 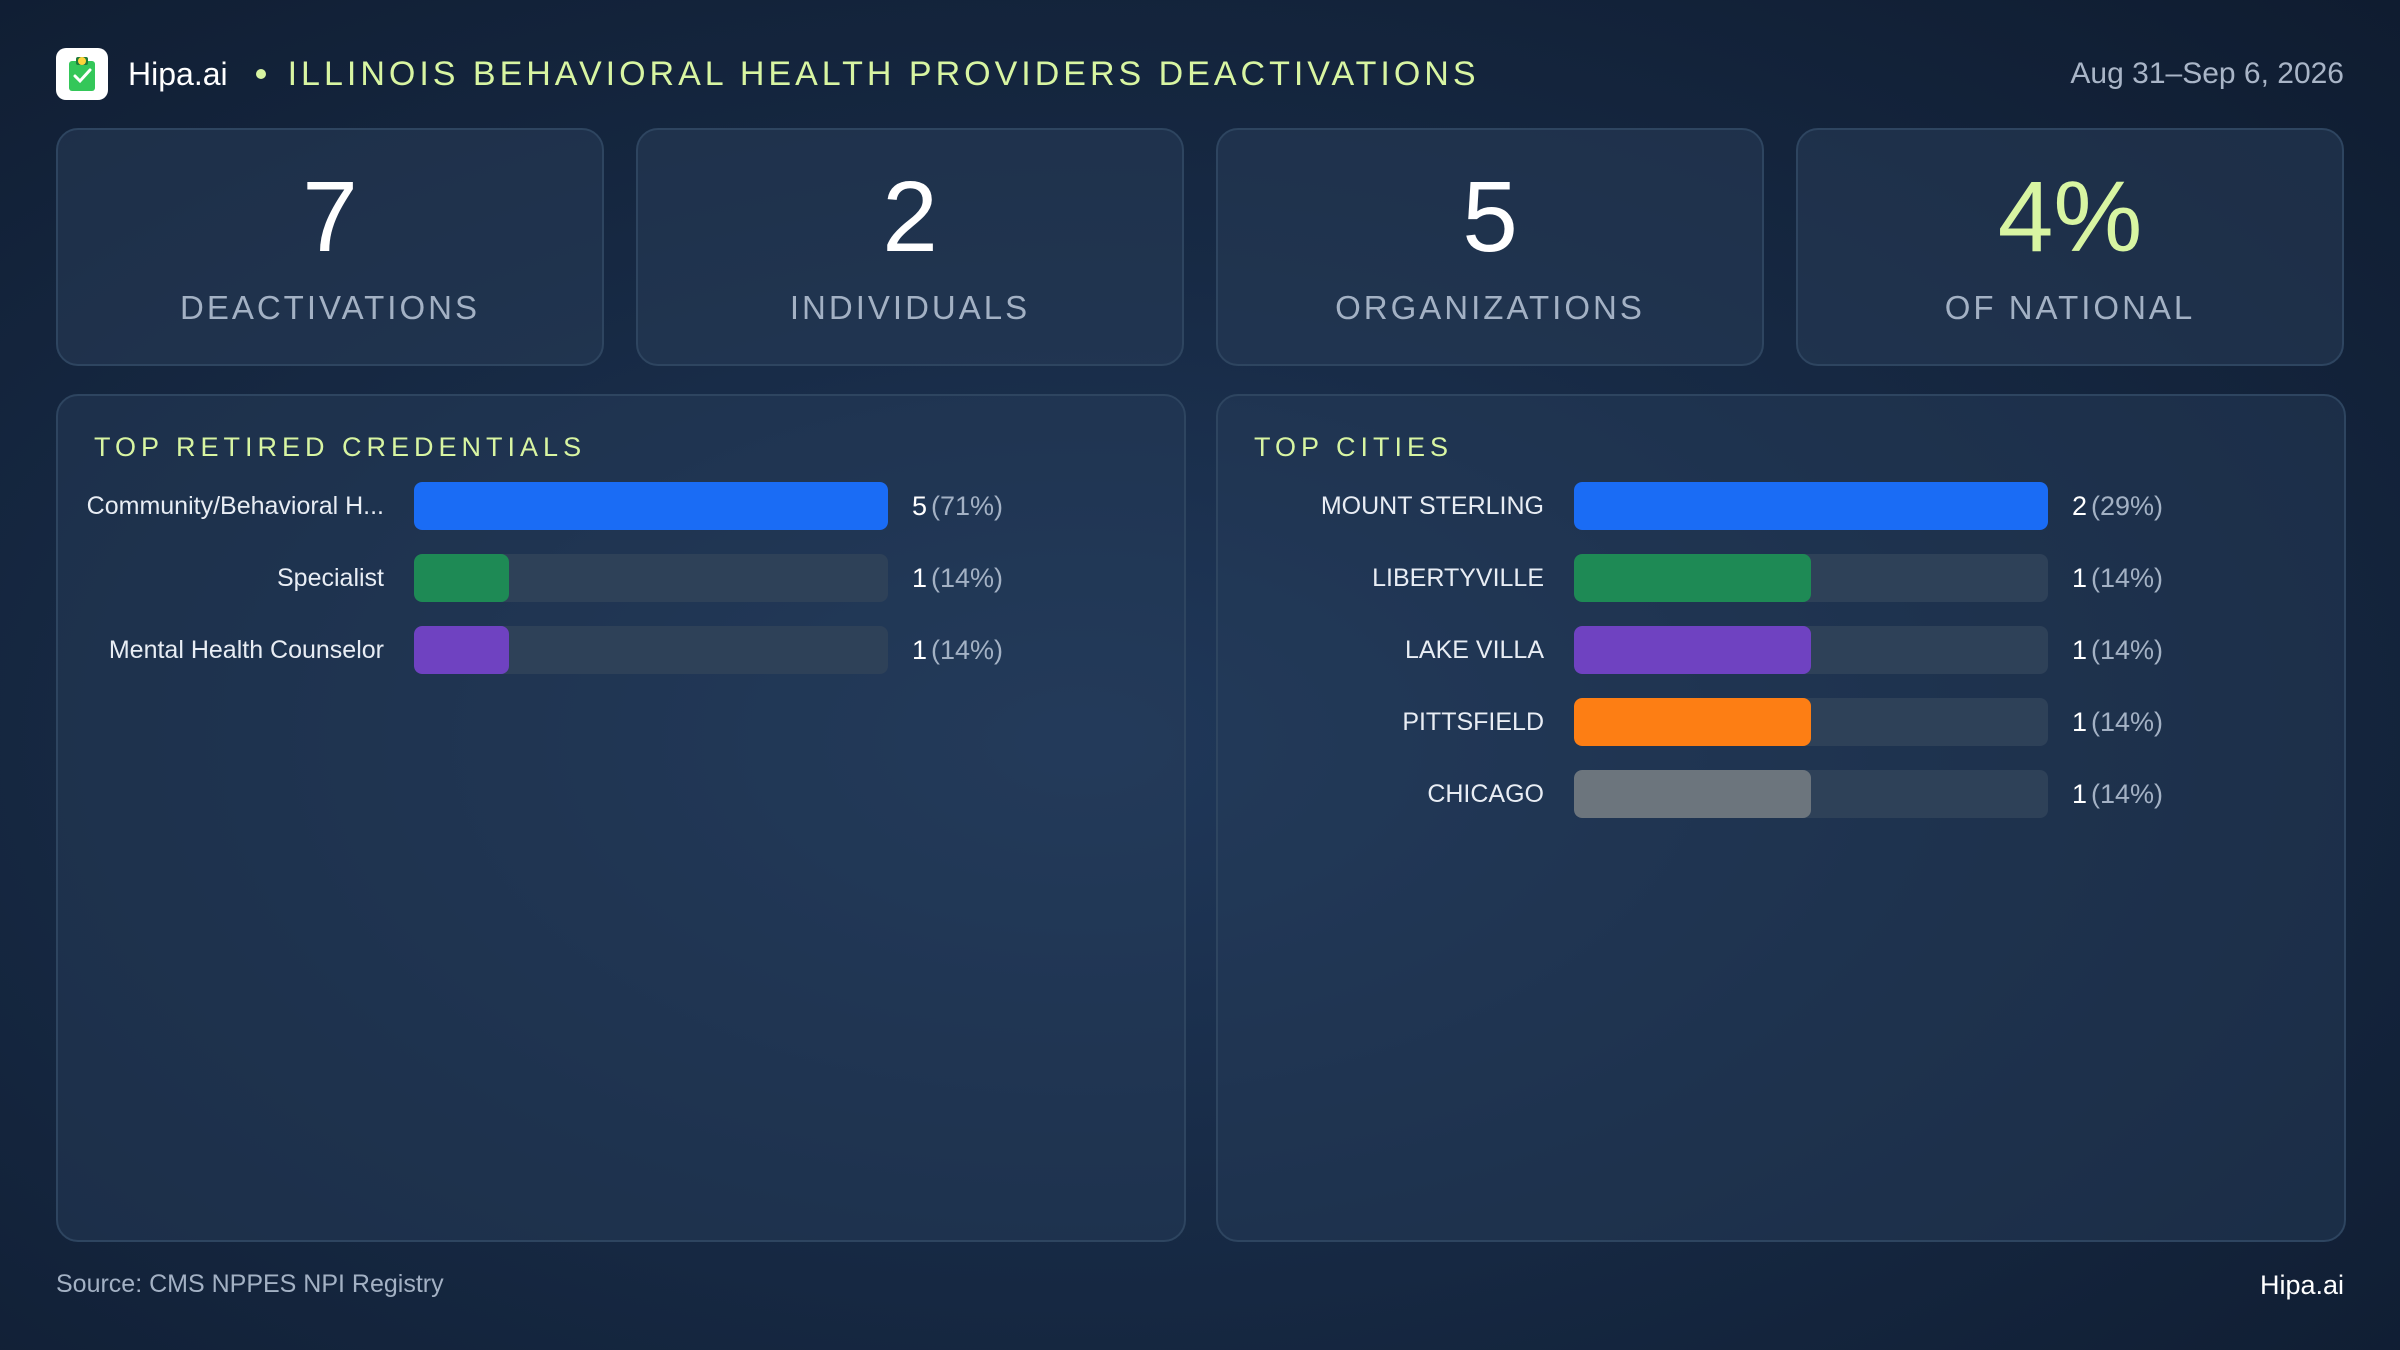 I want to click on stat-value: 7, so click(x=330, y=217).